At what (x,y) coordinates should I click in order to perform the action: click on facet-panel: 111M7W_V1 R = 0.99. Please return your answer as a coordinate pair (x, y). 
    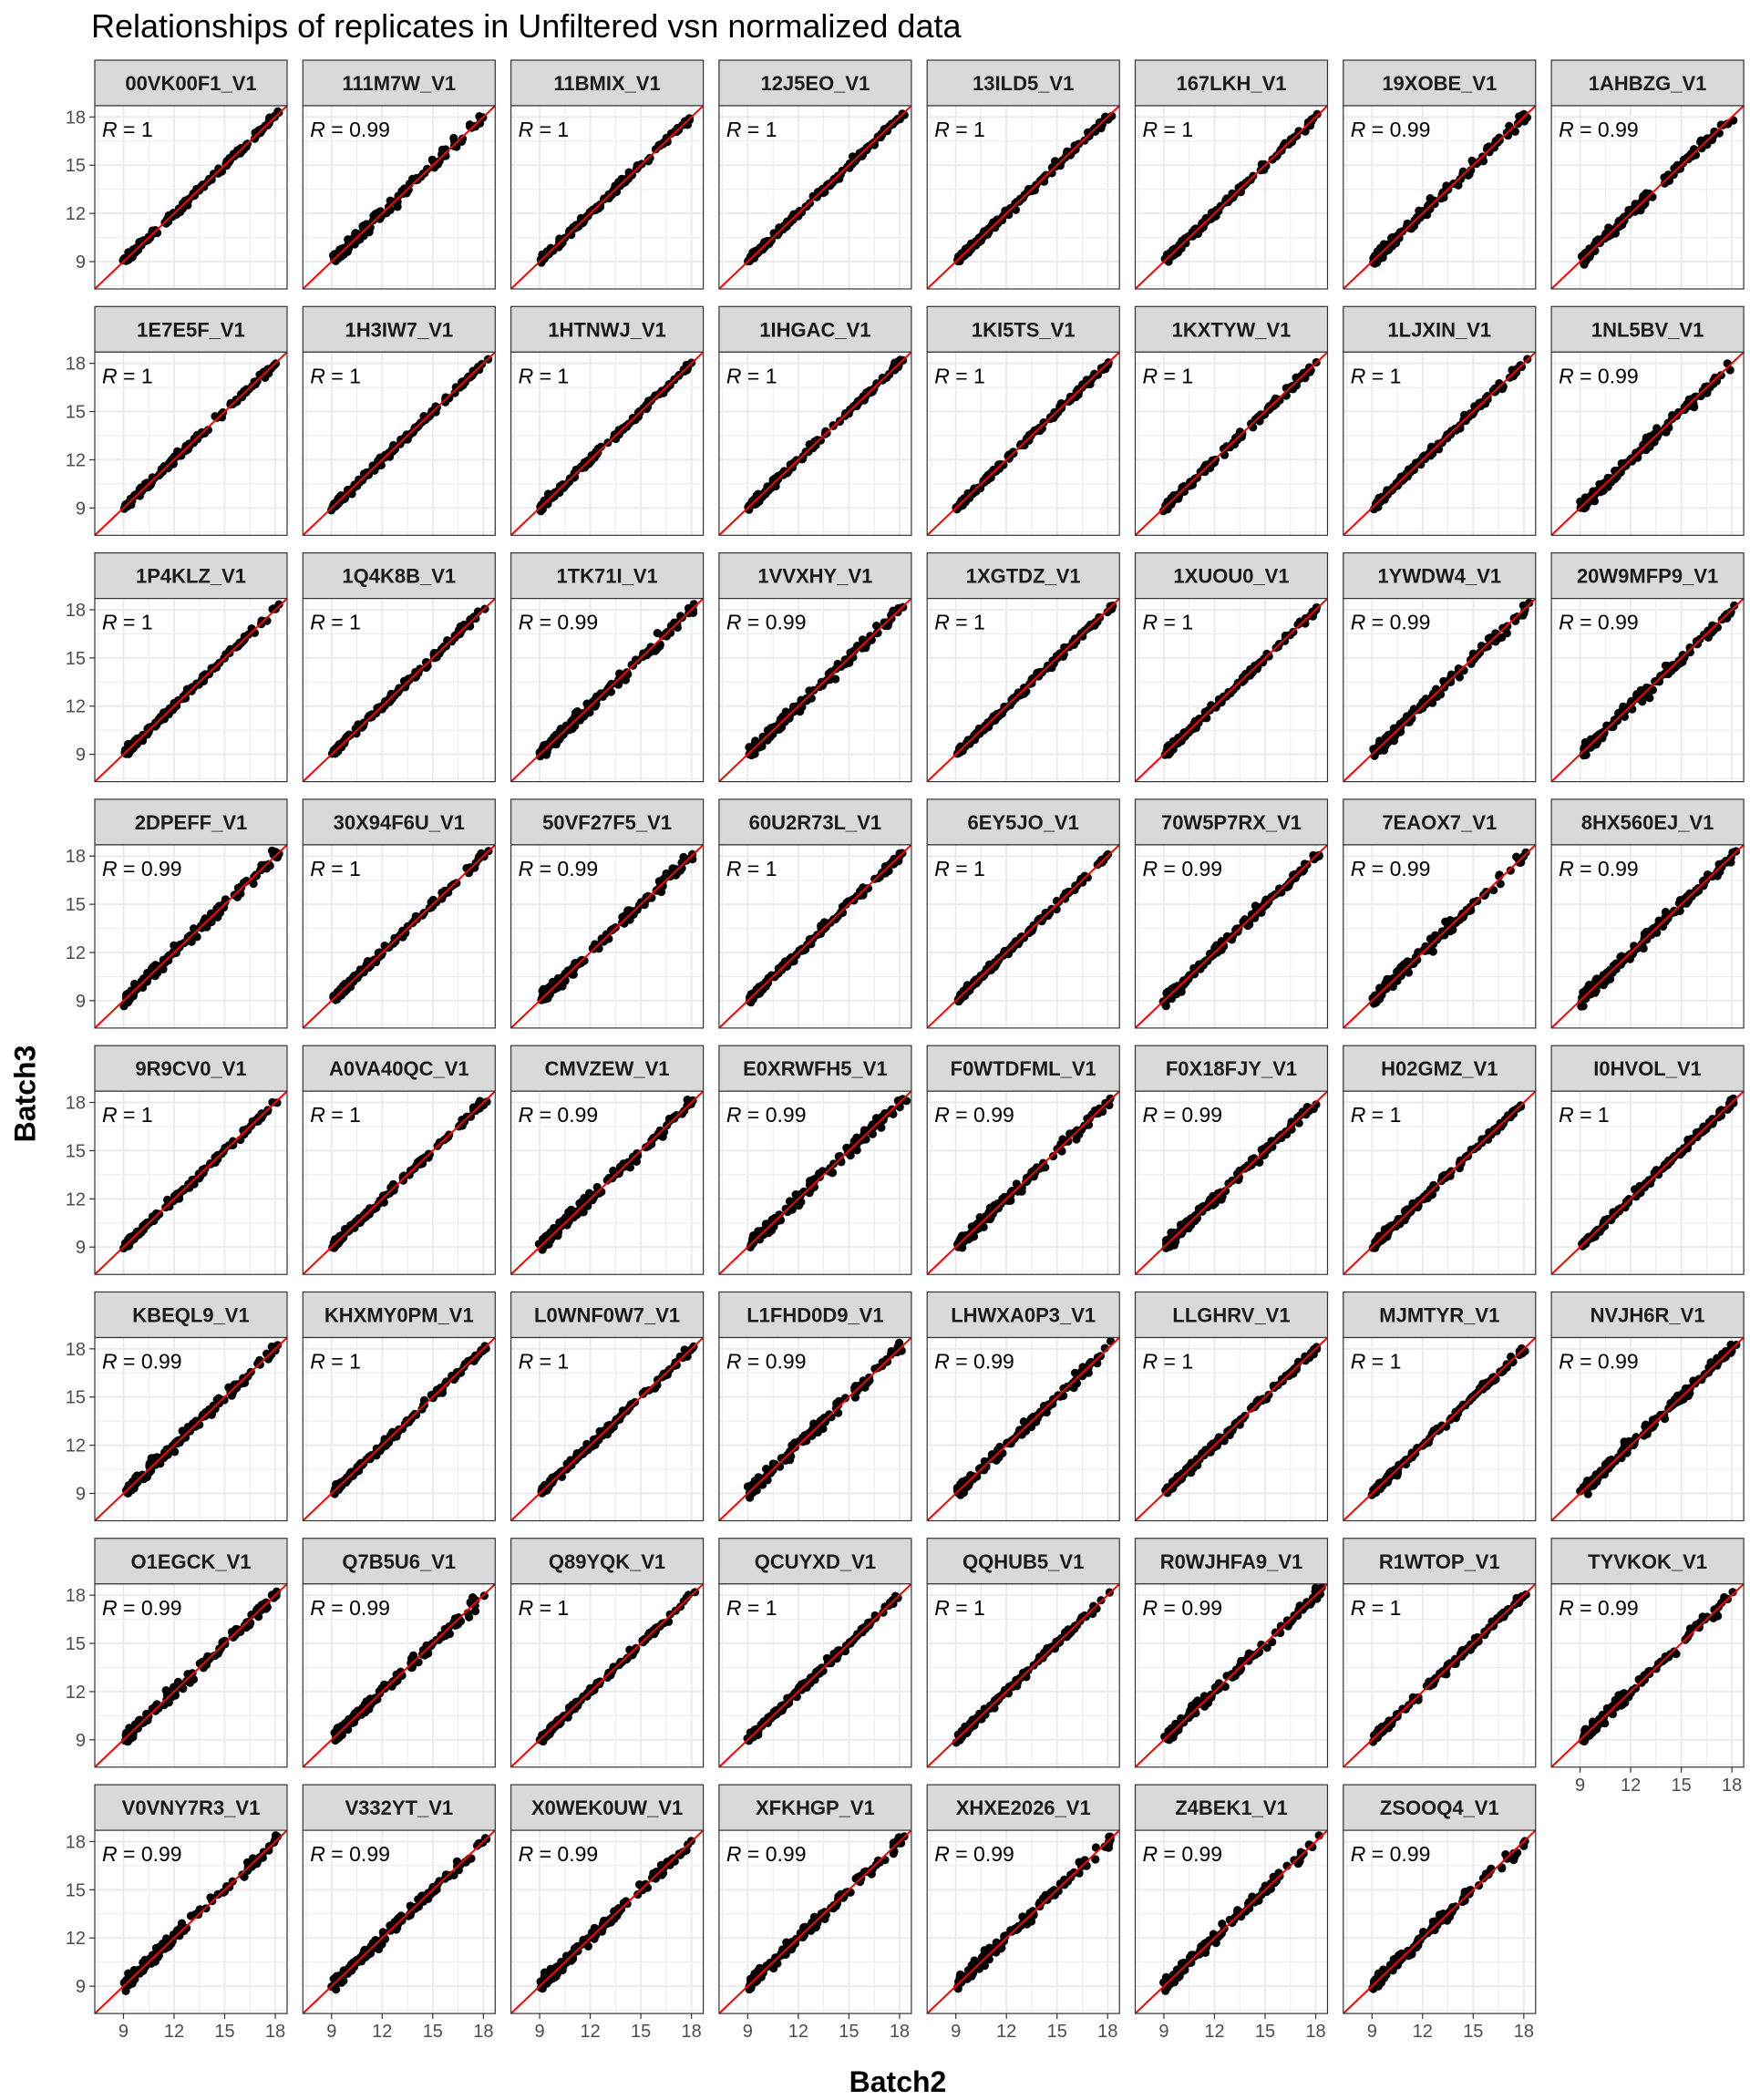
    Looking at the image, I should click on (399, 174).